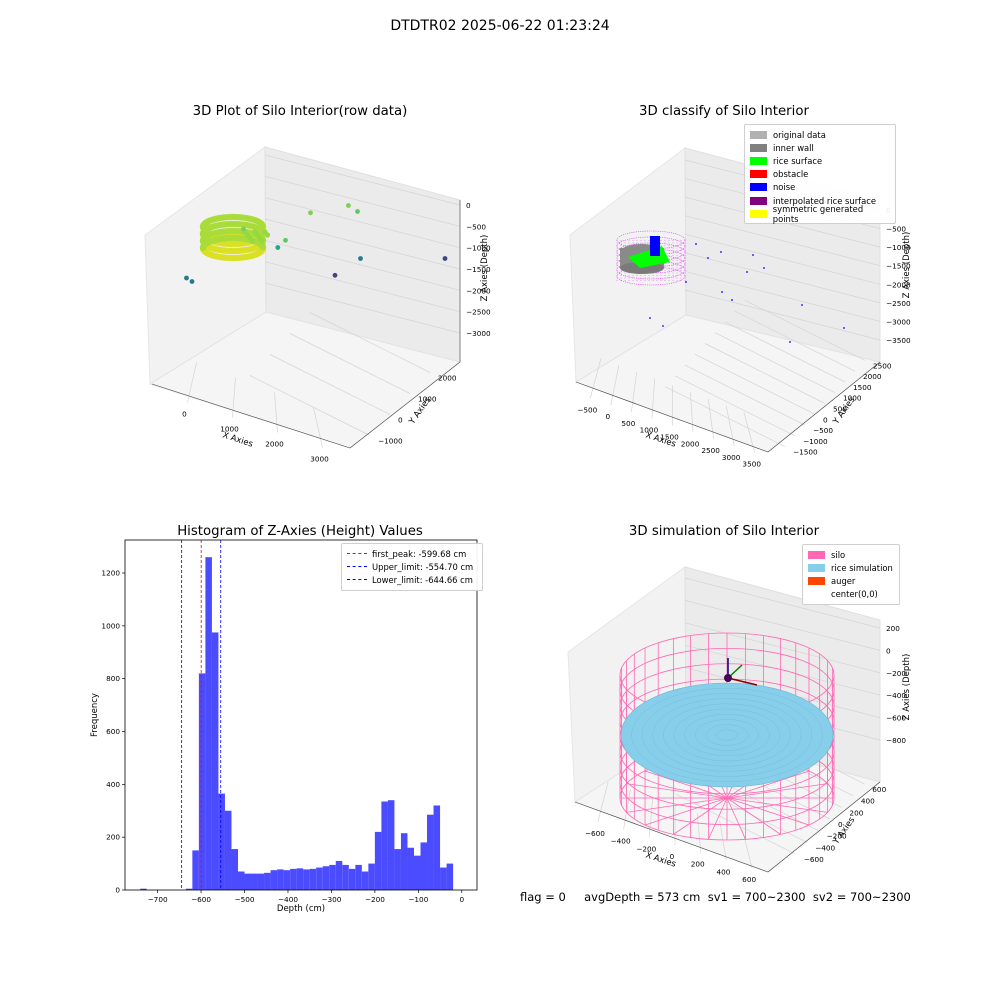 This screenshot has width=1000, height=1000. I want to click on legend-label: symmetric generated points, so click(818, 213).